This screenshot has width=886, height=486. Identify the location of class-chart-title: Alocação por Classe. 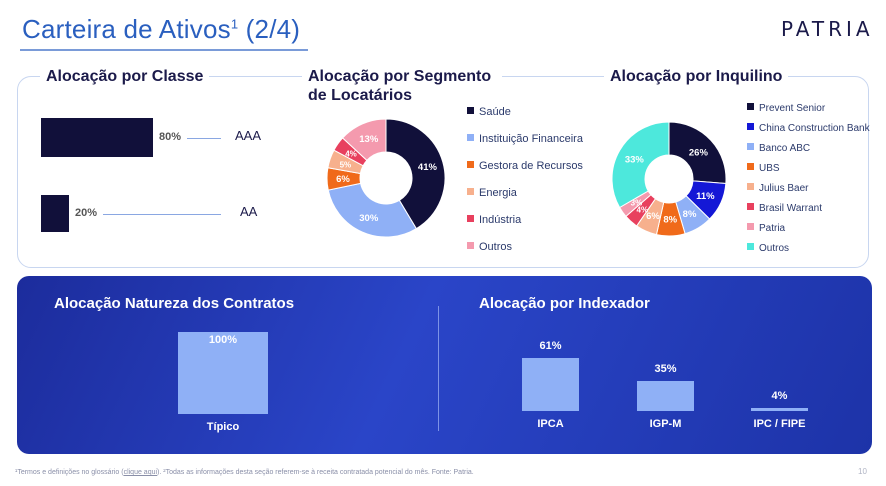
(125, 76).